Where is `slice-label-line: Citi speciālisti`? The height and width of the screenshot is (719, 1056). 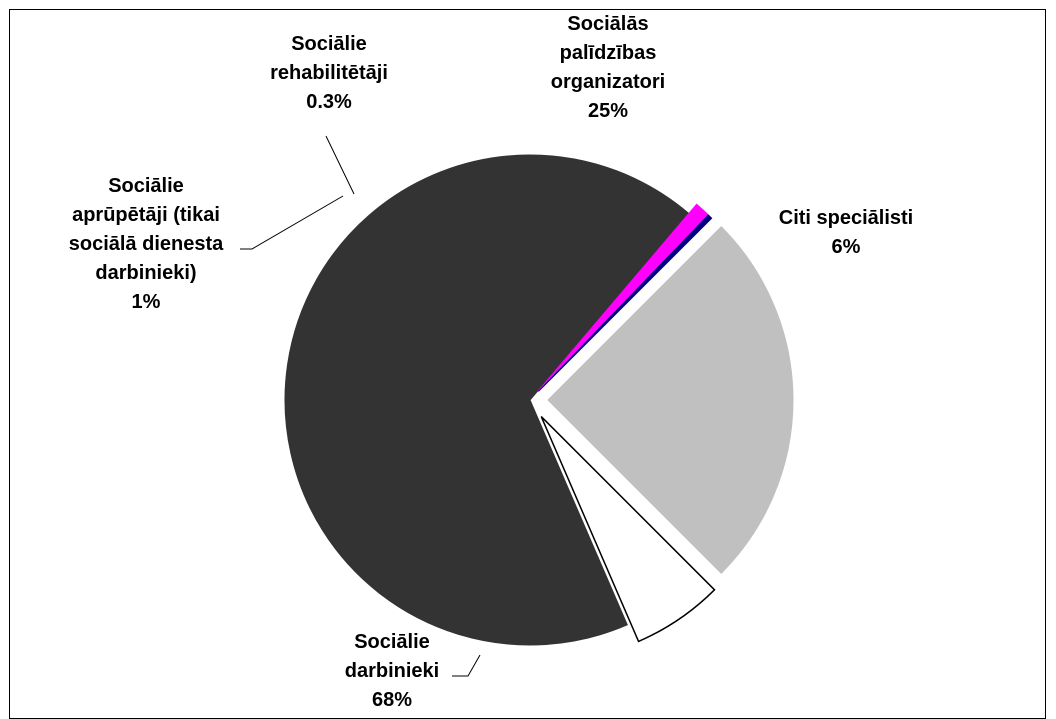 slice-label-line: Citi speciālisti is located at coordinates (846, 218).